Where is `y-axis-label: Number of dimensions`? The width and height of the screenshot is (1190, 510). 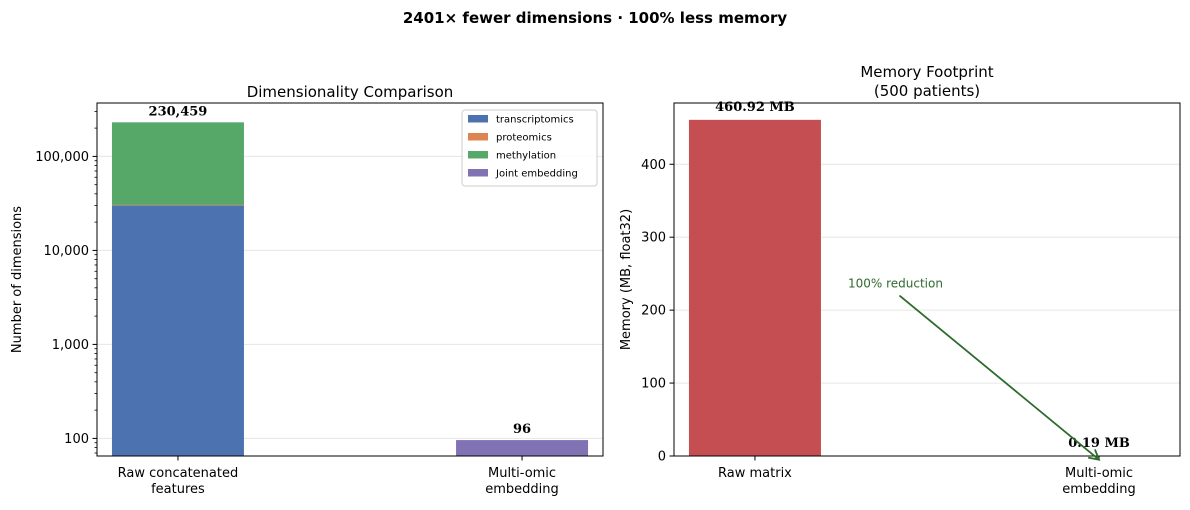 y-axis-label: Number of dimensions is located at coordinates (17, 279).